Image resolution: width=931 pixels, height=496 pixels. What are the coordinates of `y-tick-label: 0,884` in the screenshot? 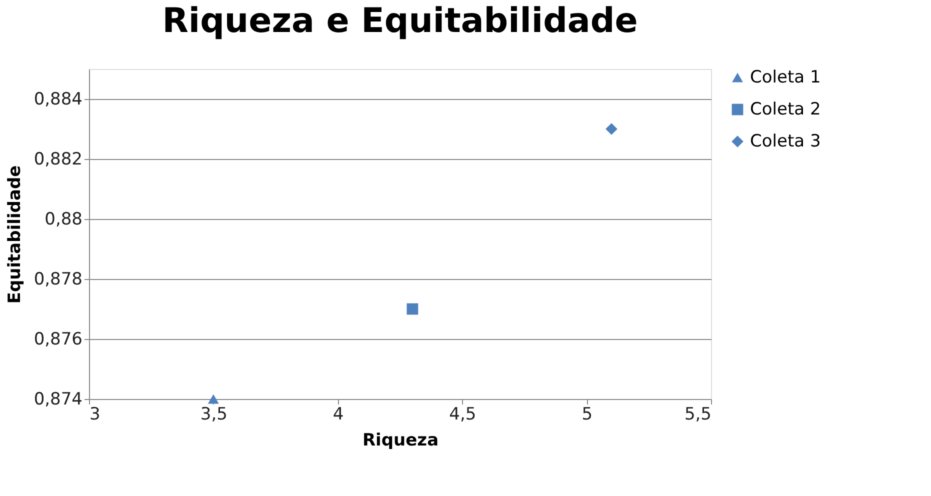 It's located at (58, 100).